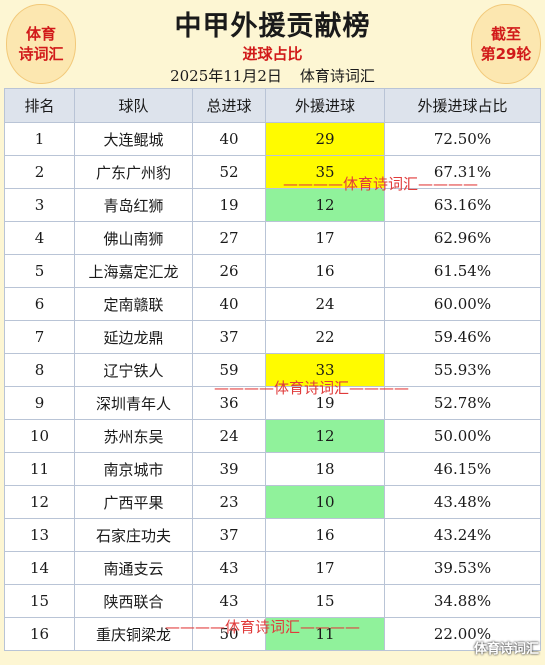 Image resolution: width=545 pixels, height=665 pixels. I want to click on foreign-goals-cell: 35, so click(325, 172).